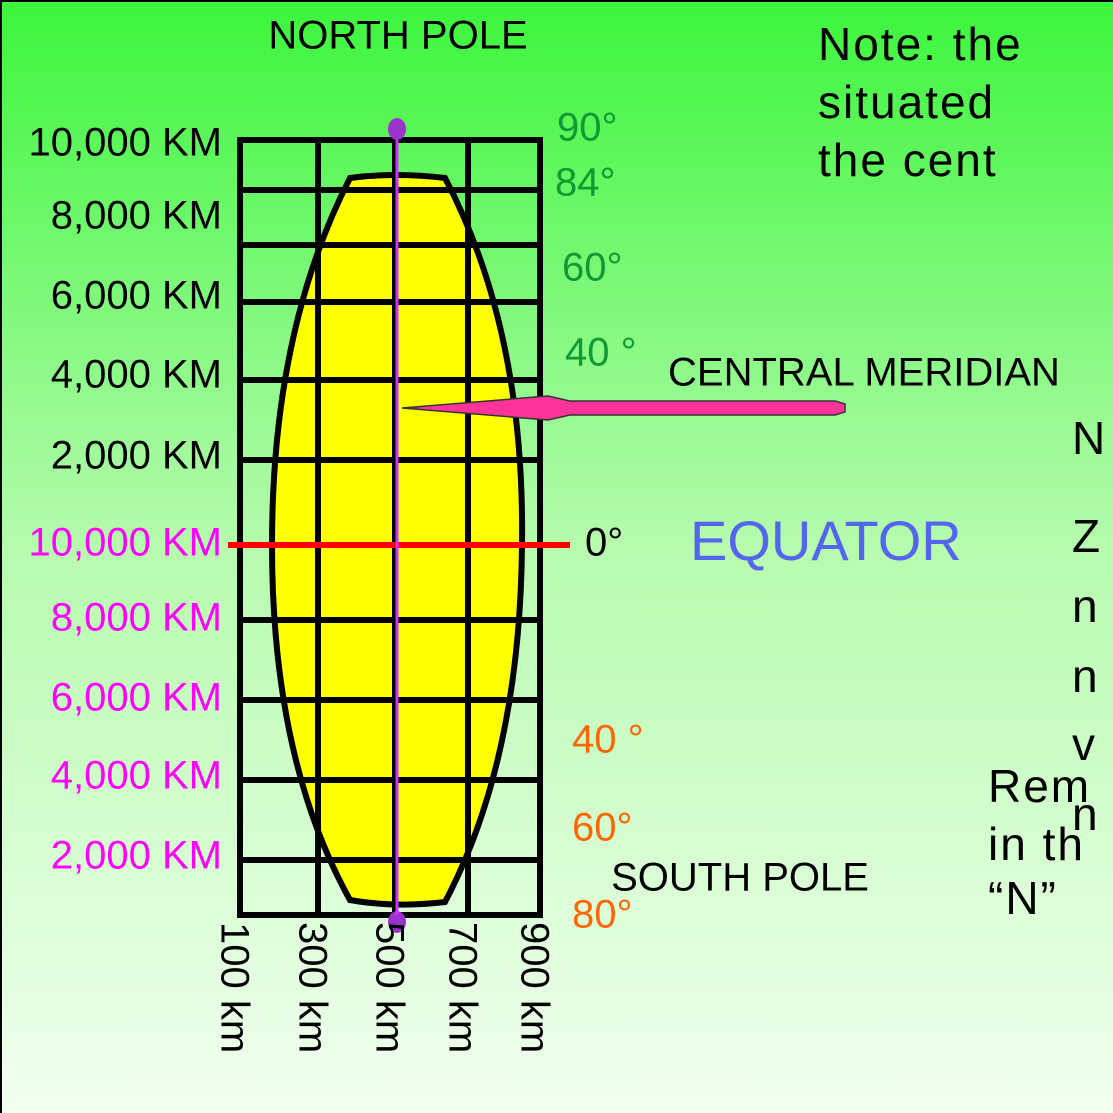 The image size is (1113, 1113). What do you see at coordinates (389, 987) in the screenshot?
I see `easting-label: 500 km` at bounding box center [389, 987].